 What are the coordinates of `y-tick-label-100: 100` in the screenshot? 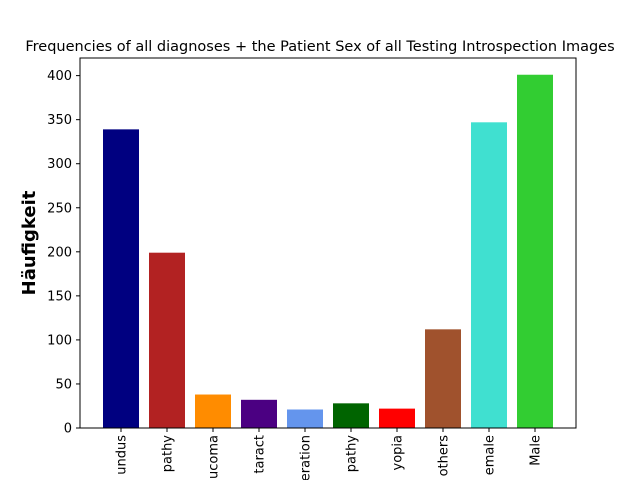 It's located at (59, 340).